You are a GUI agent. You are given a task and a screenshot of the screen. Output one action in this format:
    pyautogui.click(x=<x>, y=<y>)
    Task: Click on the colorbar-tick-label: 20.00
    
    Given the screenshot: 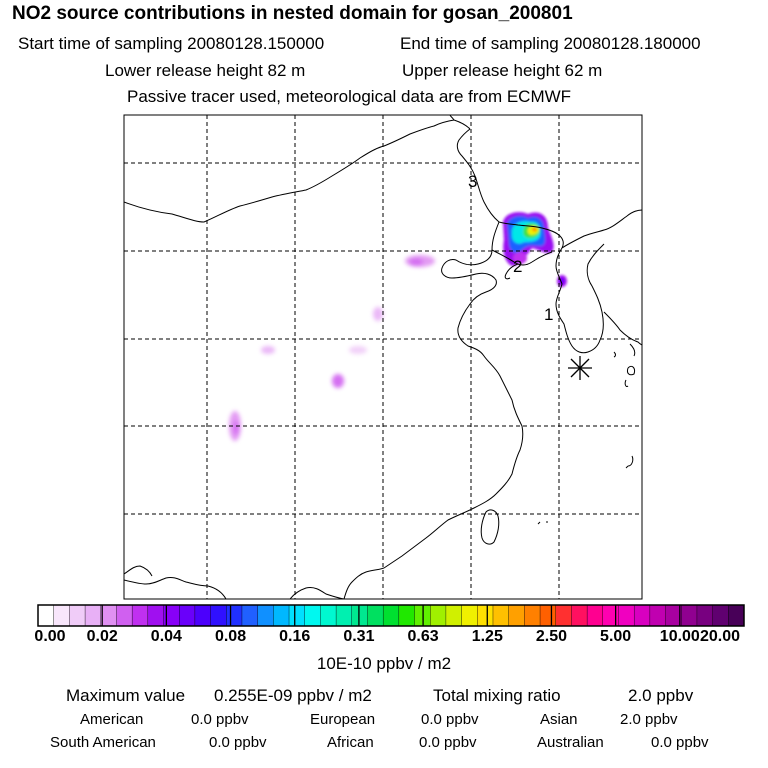 What is the action you would take?
    pyautogui.click(x=720, y=636)
    